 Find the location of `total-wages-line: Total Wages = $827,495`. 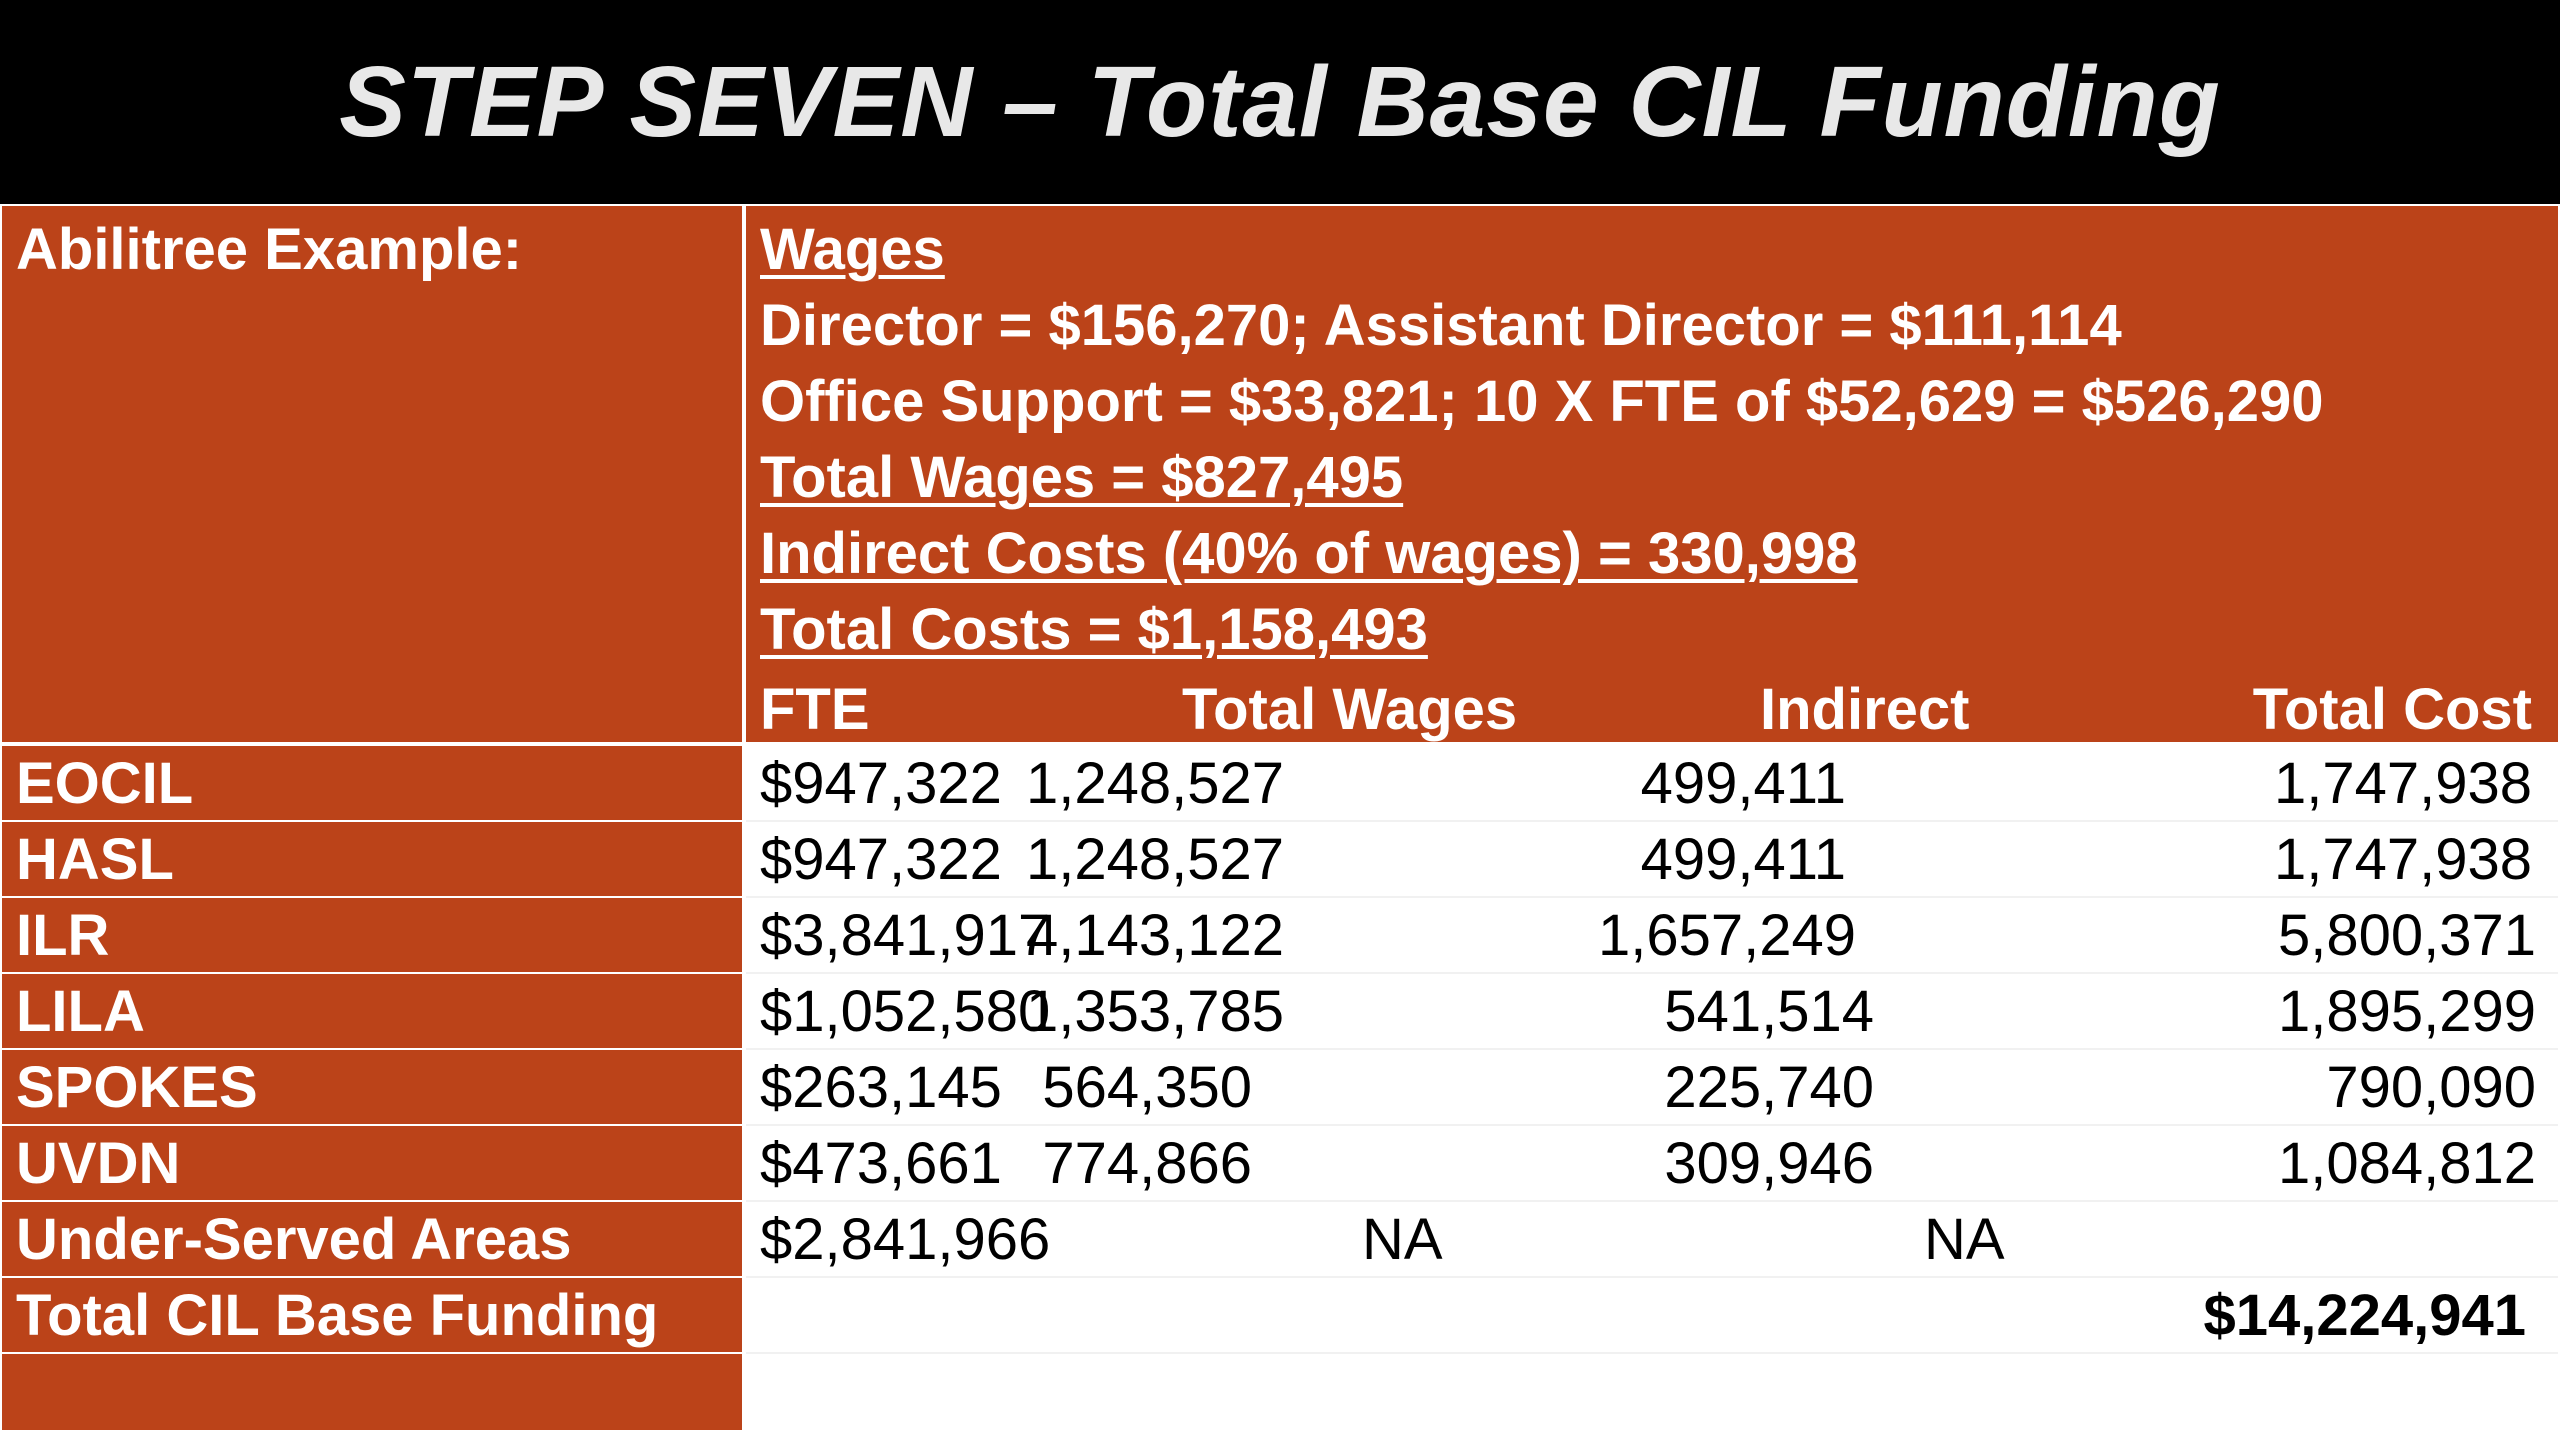

total-wages-line: Total Wages = $827,495 is located at coordinates (1082, 477).